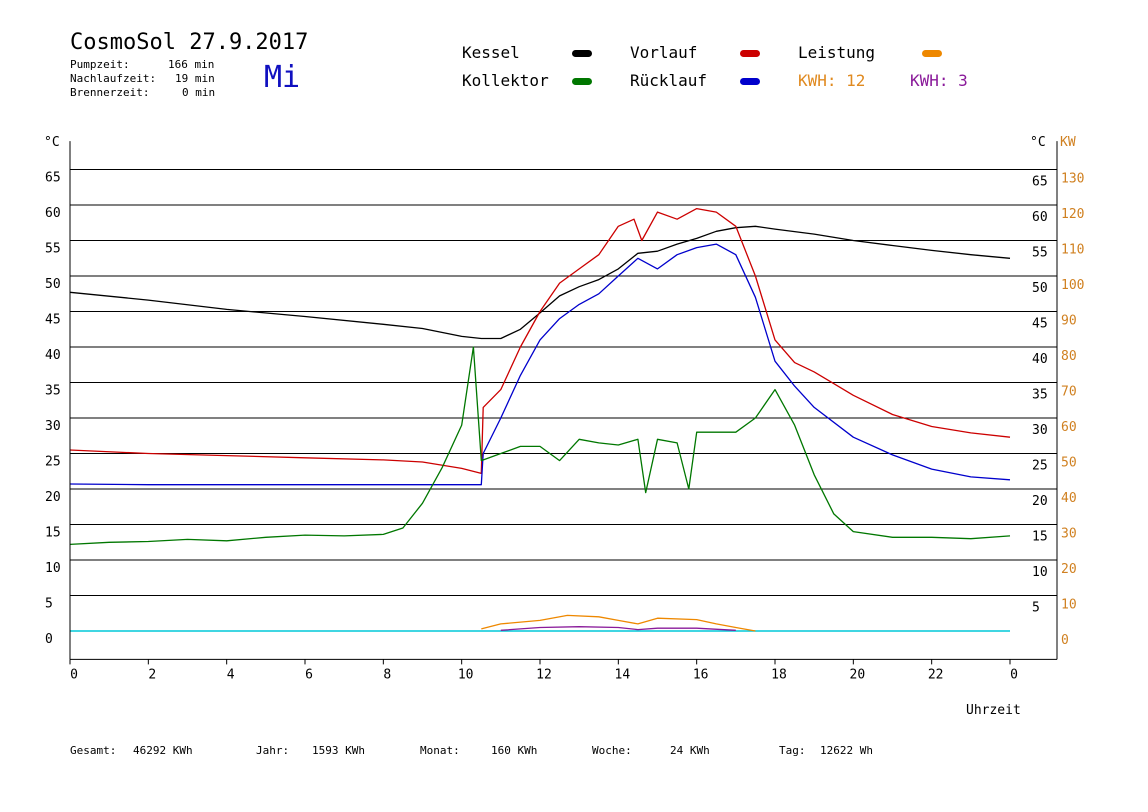 This screenshot has height=812, width=1148. I want to click on x-tick-label: 18, so click(779, 674).